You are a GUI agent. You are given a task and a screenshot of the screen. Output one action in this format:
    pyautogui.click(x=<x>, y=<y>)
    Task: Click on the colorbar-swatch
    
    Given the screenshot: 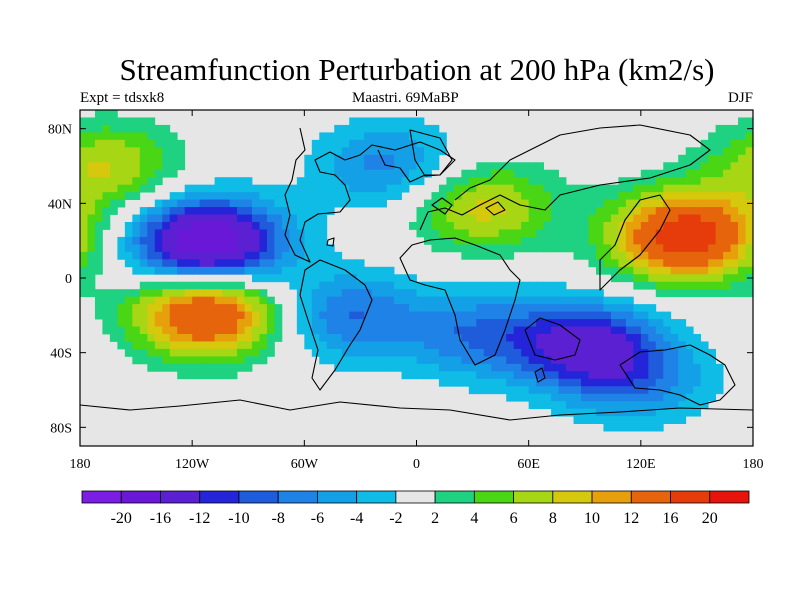 What is the action you would take?
    pyautogui.click(x=180, y=497)
    